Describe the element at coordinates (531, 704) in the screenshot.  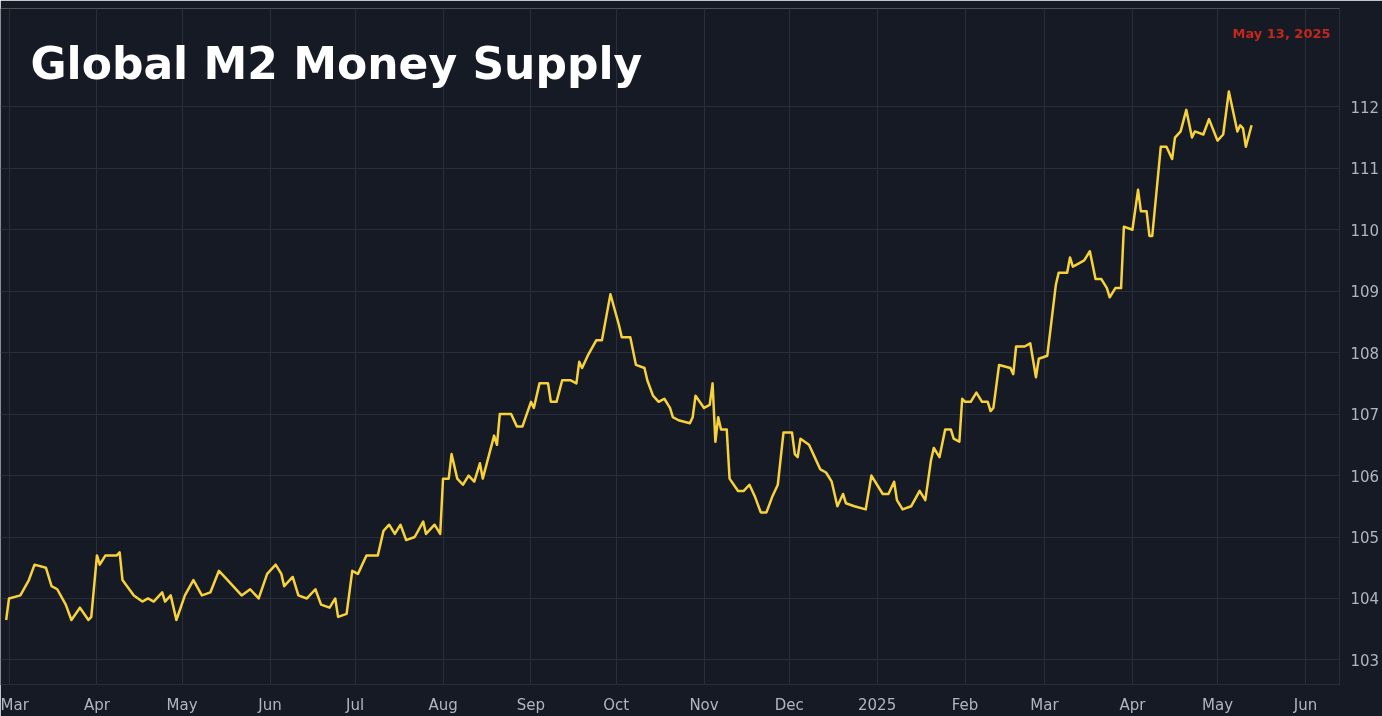
I see `x-tick-label: Sep` at that location.